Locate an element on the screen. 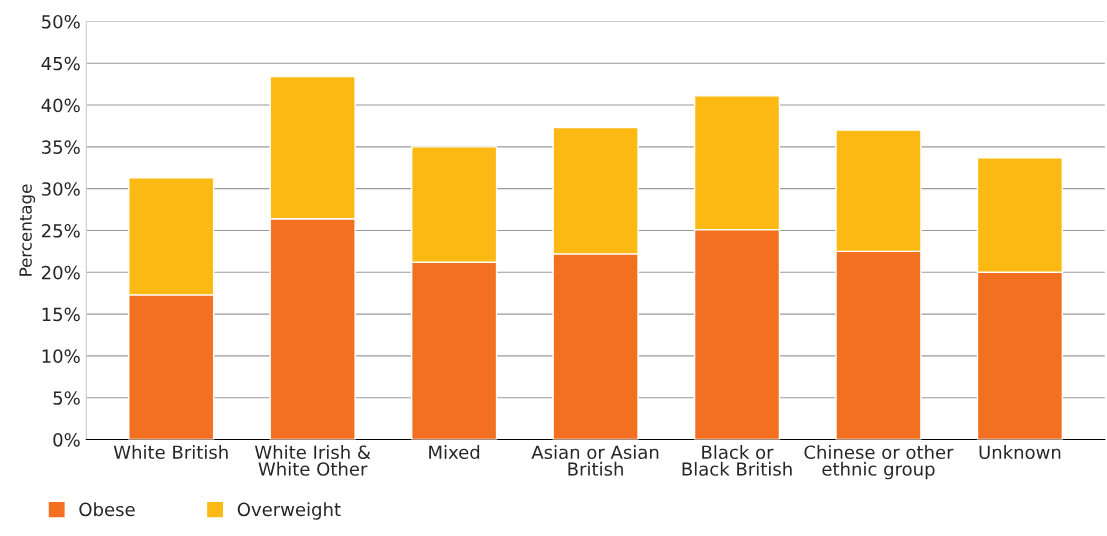  y-tick-label: 45% is located at coordinates (60, 63).